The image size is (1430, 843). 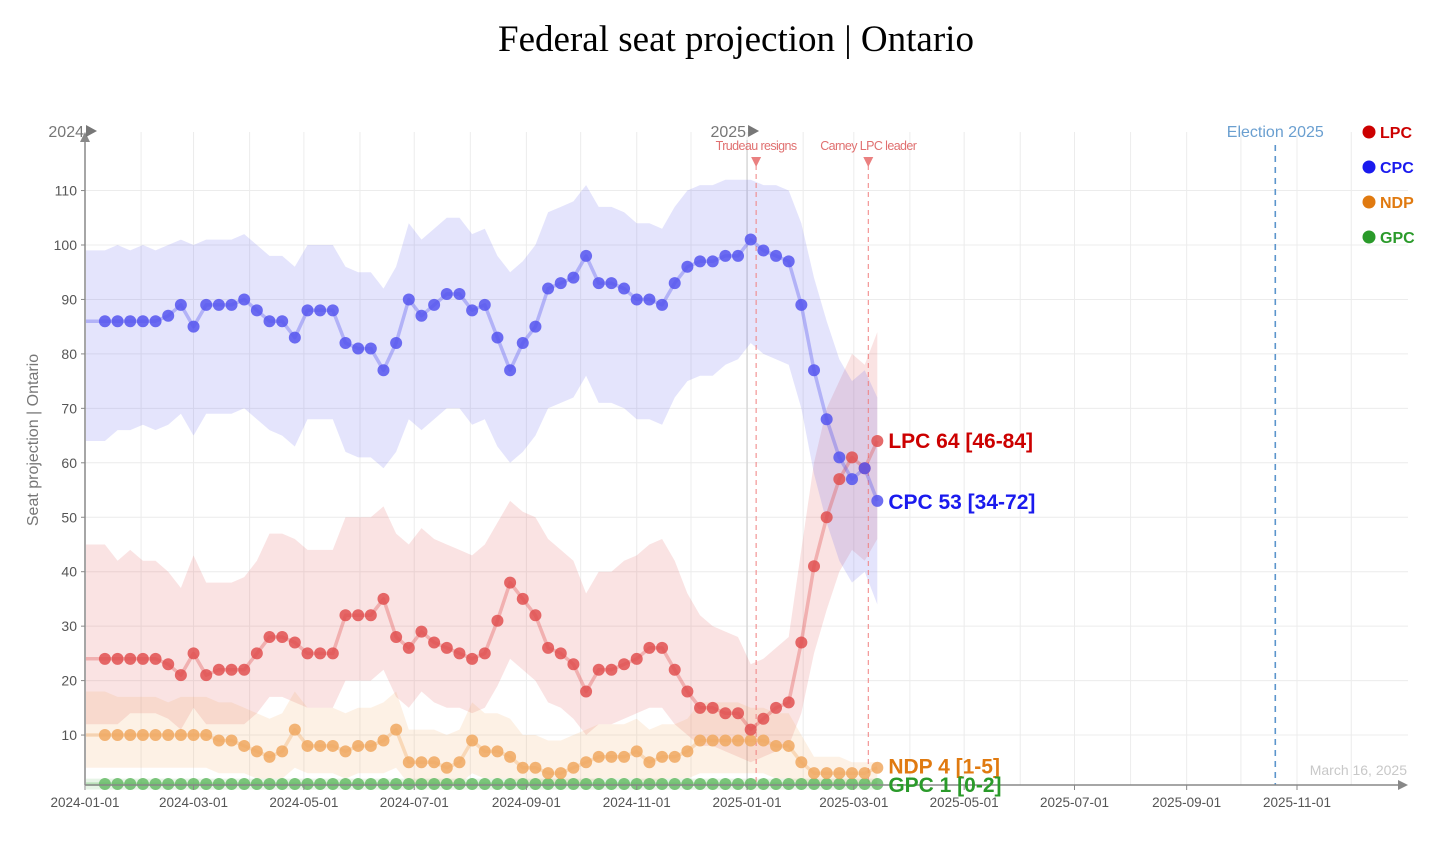 I want to click on y-tick-label: 60, so click(x=69, y=463).